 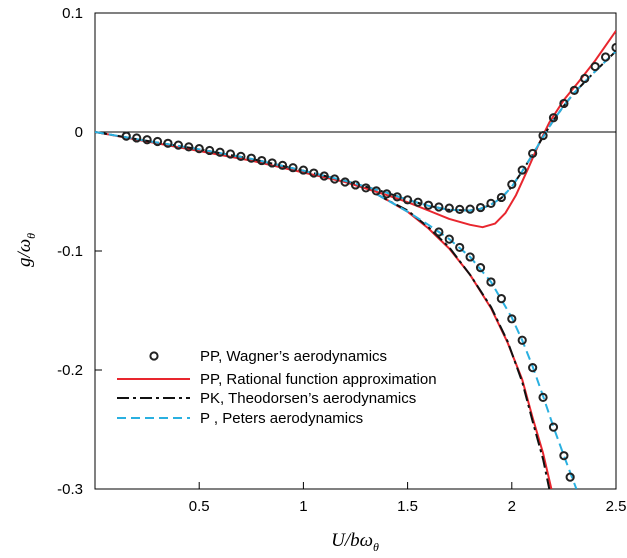 What do you see at coordinates (407, 506) in the screenshot?
I see `x-tick-label: 1.5` at bounding box center [407, 506].